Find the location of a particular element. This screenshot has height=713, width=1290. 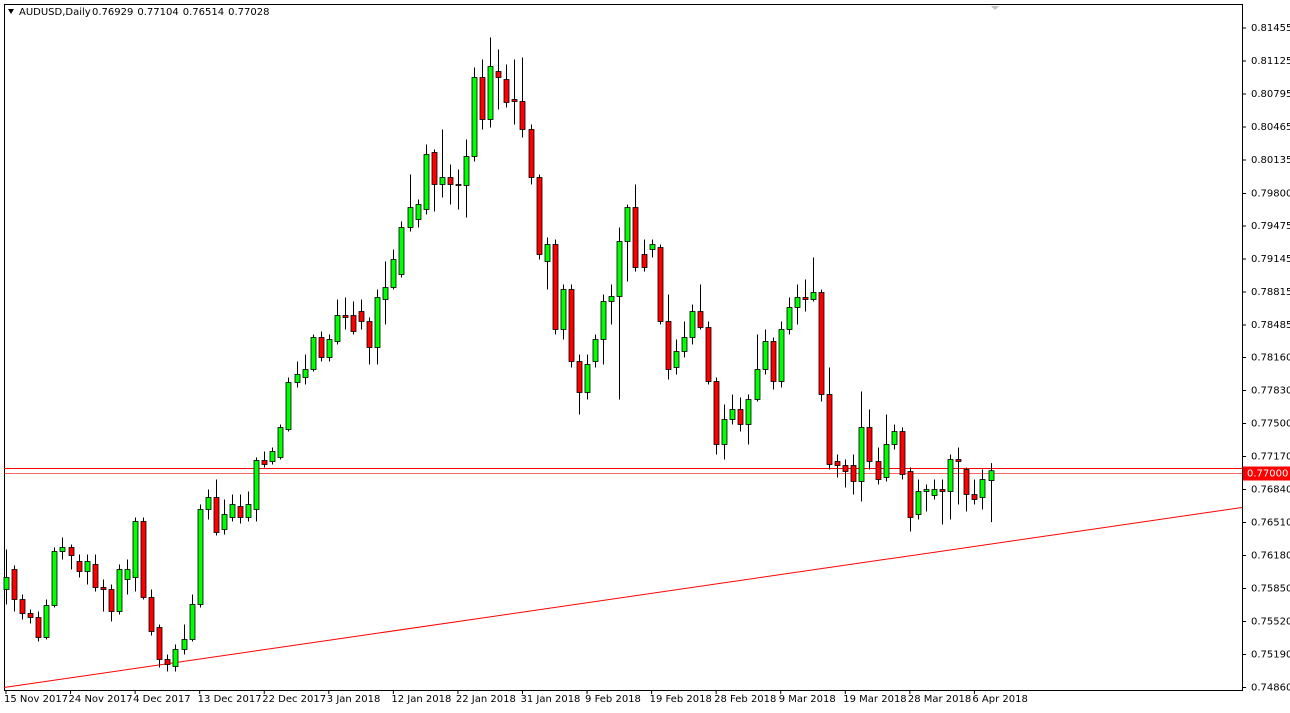

y-tick-label: 0.75850 is located at coordinates (1270, 589).